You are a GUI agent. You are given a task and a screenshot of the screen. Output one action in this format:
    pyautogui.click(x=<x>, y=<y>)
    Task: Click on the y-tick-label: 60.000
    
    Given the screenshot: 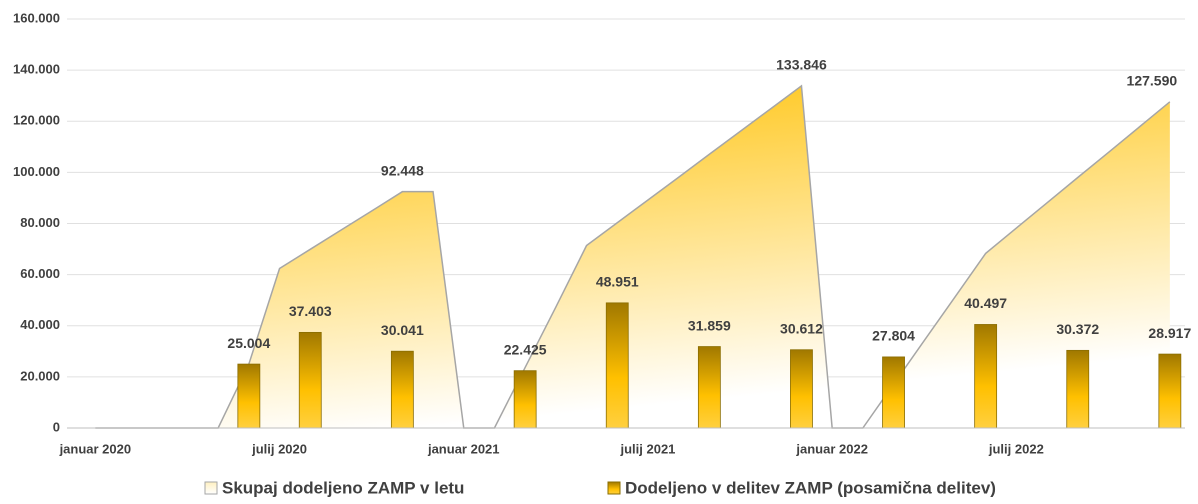 What is the action you would take?
    pyautogui.click(x=40, y=273)
    